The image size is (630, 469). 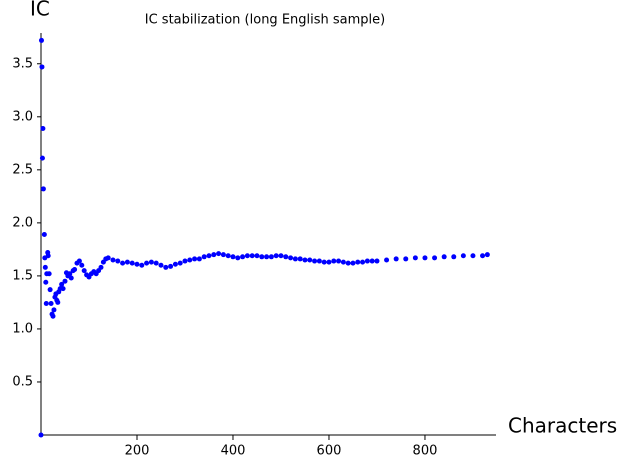 I want to click on x-tick-label: 200, so click(x=137, y=451).